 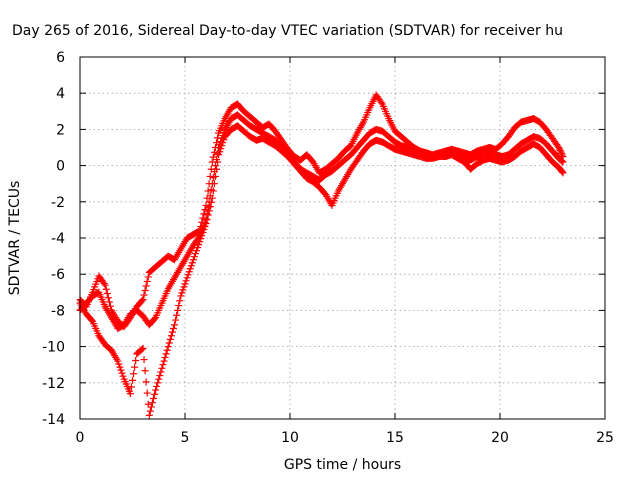 I want to click on y-tick-label: 6, so click(x=60, y=58).